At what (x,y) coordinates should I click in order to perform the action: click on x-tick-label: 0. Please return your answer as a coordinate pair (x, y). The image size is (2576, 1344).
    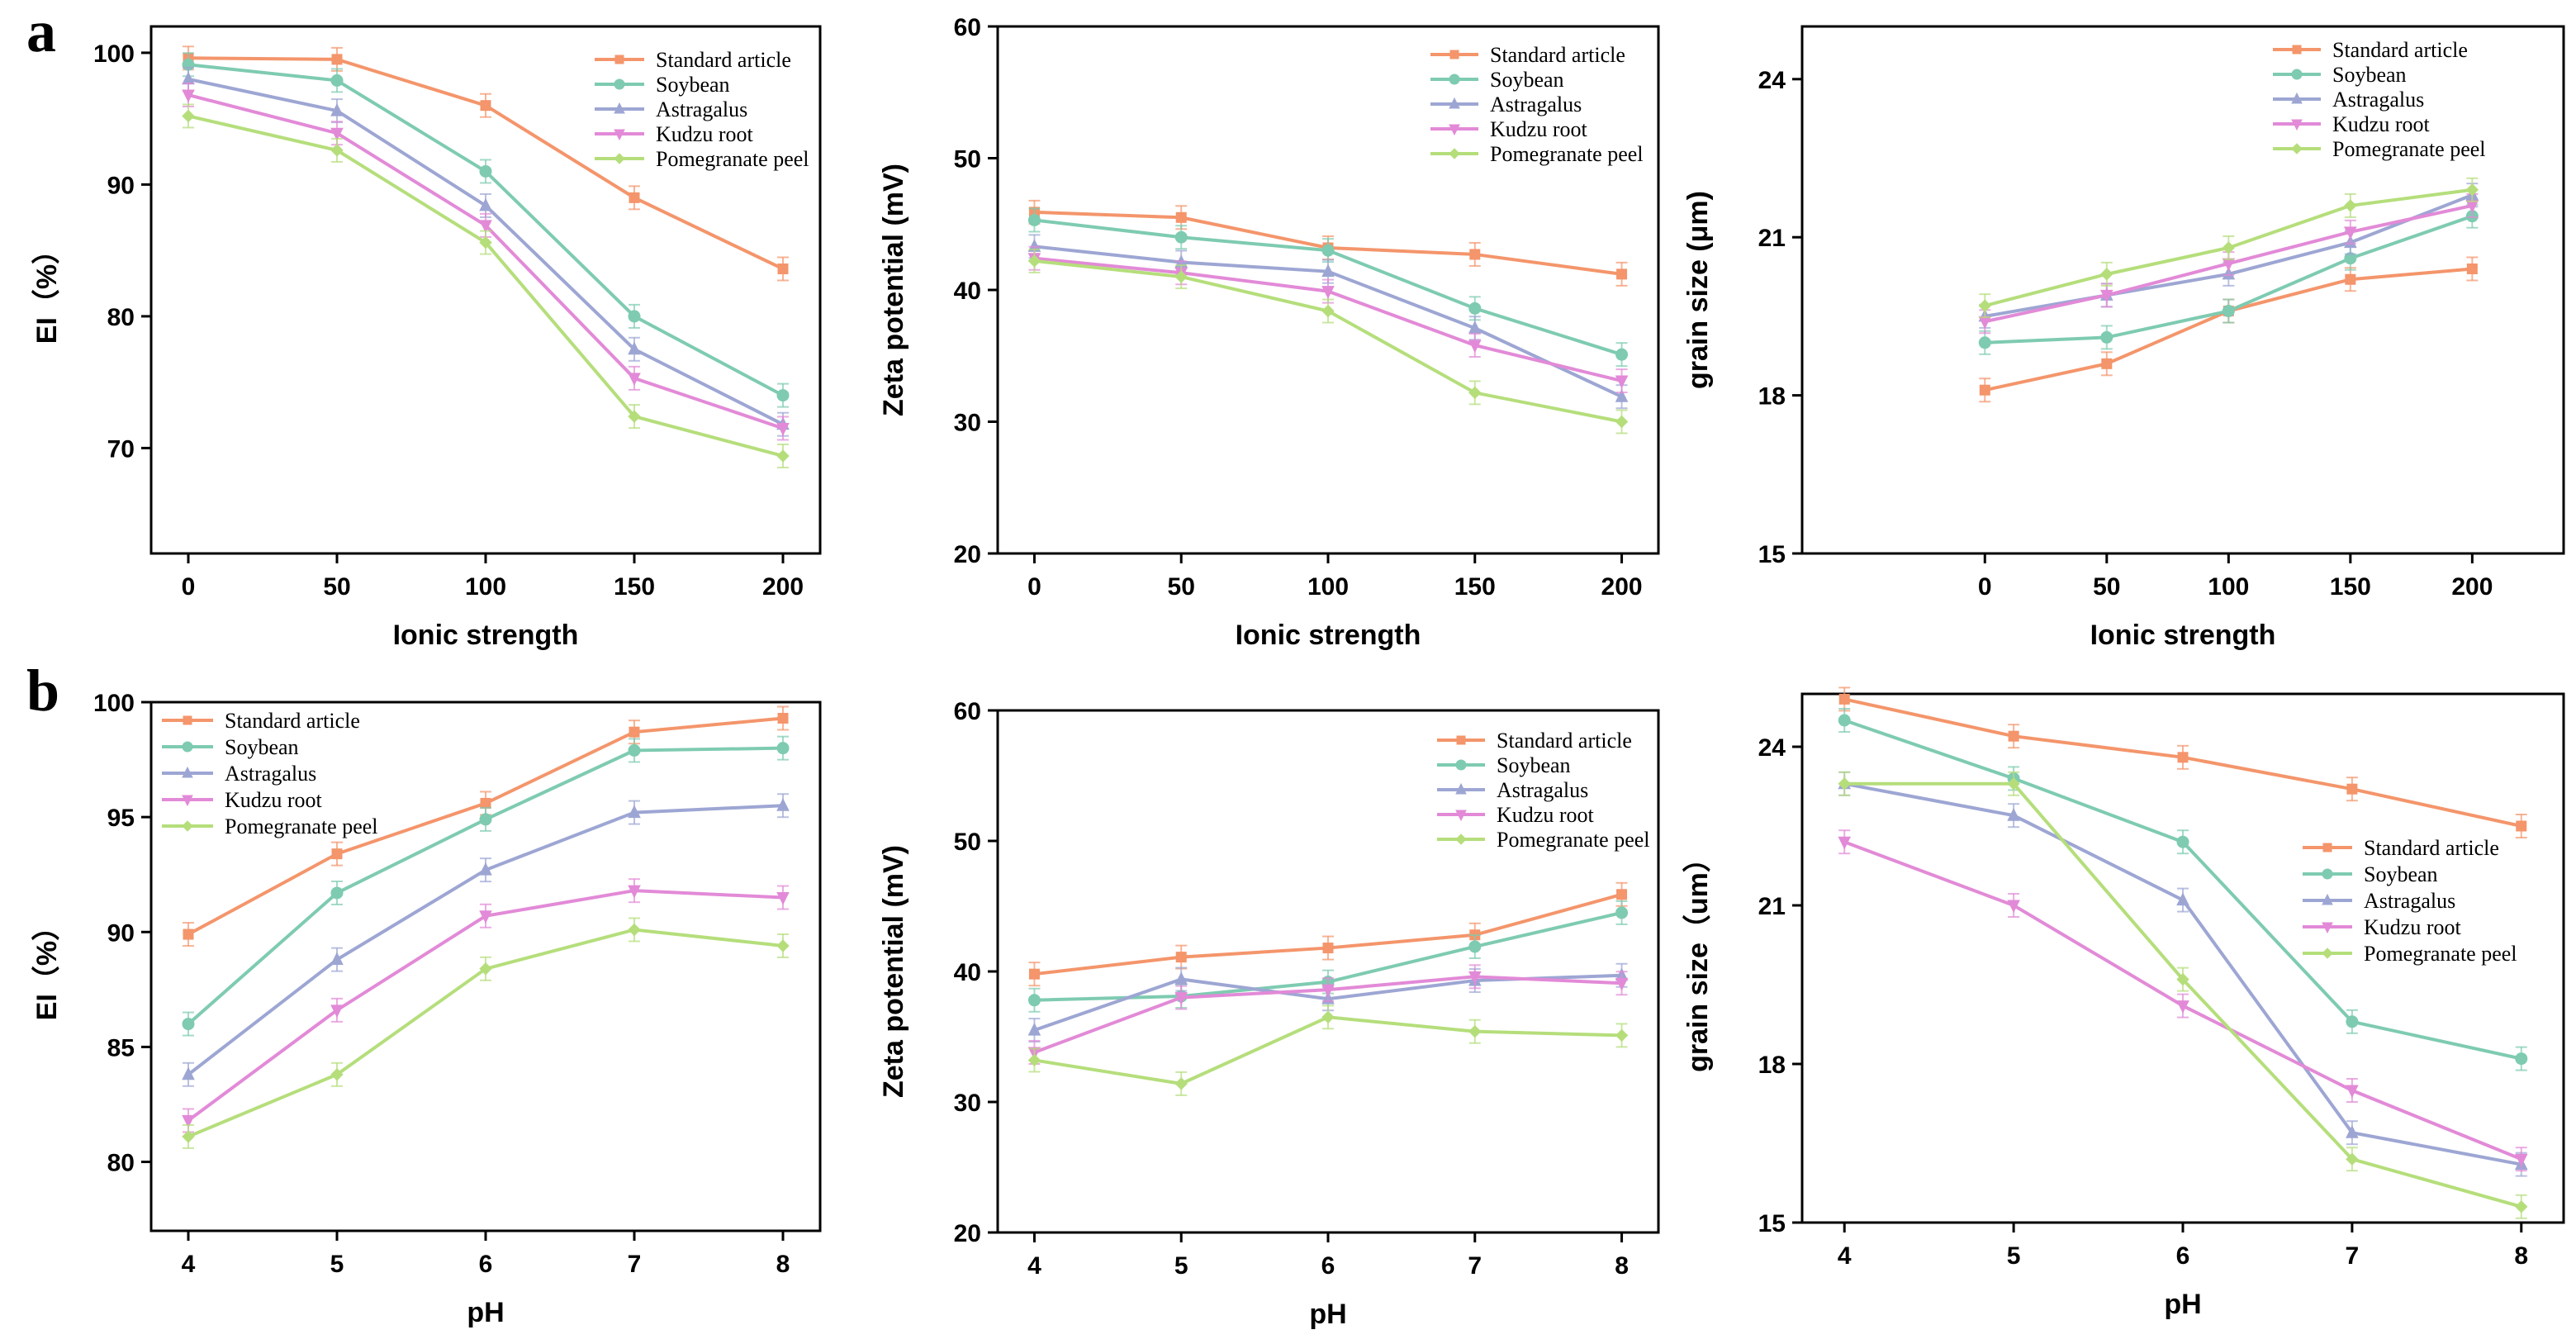
    Looking at the image, I should click on (1985, 587).